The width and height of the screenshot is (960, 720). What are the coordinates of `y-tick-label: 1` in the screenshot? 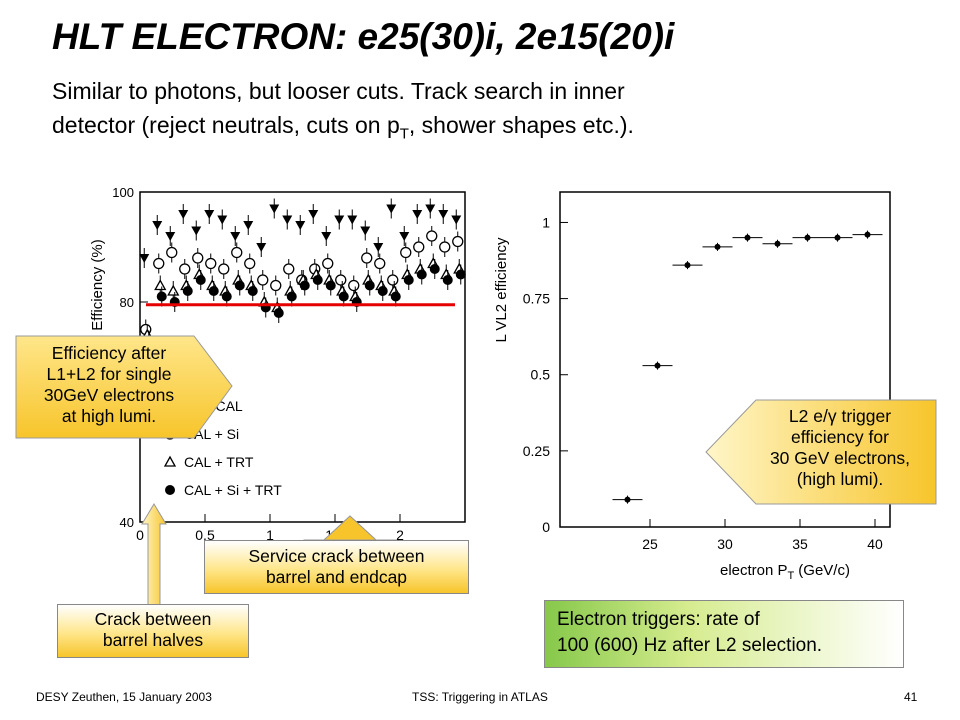 It's located at (546, 222).